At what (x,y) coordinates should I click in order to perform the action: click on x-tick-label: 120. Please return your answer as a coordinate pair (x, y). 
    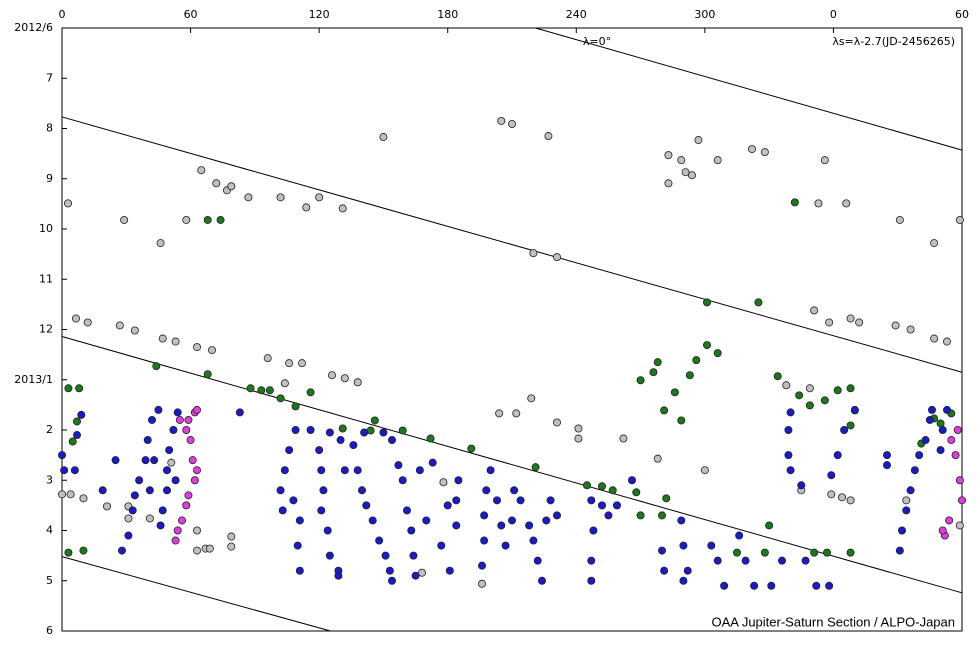
    Looking at the image, I should click on (319, 14).